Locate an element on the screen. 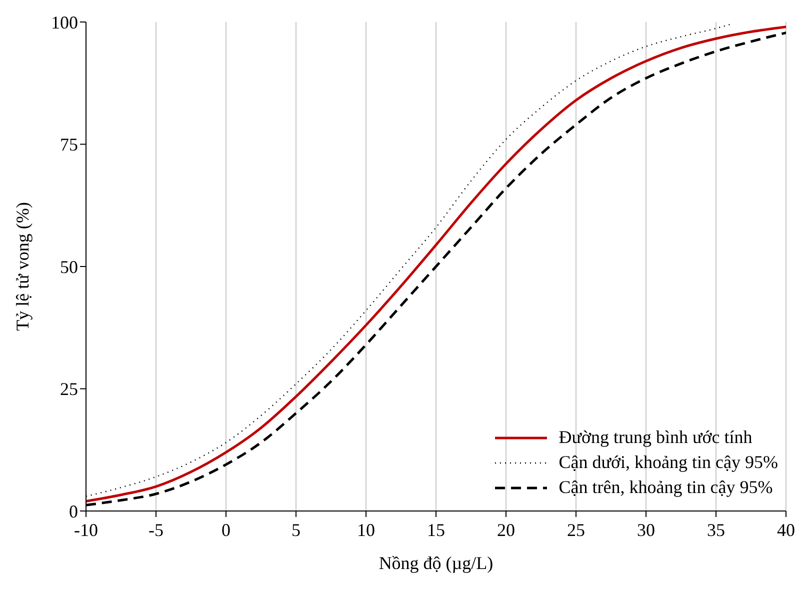  y-tick-label: 0 is located at coordinates (73, 511).